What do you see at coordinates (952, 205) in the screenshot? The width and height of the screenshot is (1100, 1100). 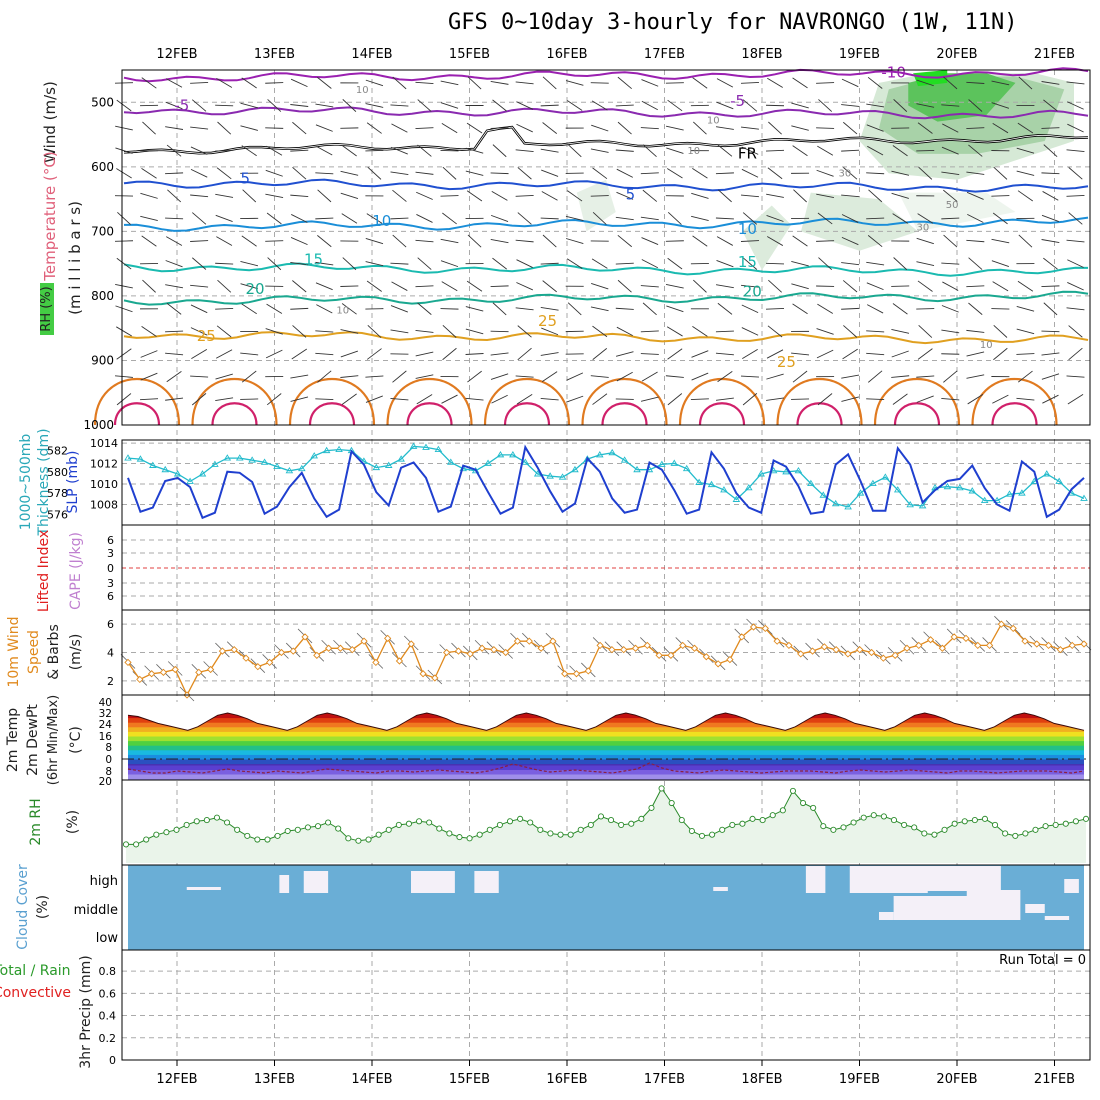 I see `rh-contour-label: 50` at bounding box center [952, 205].